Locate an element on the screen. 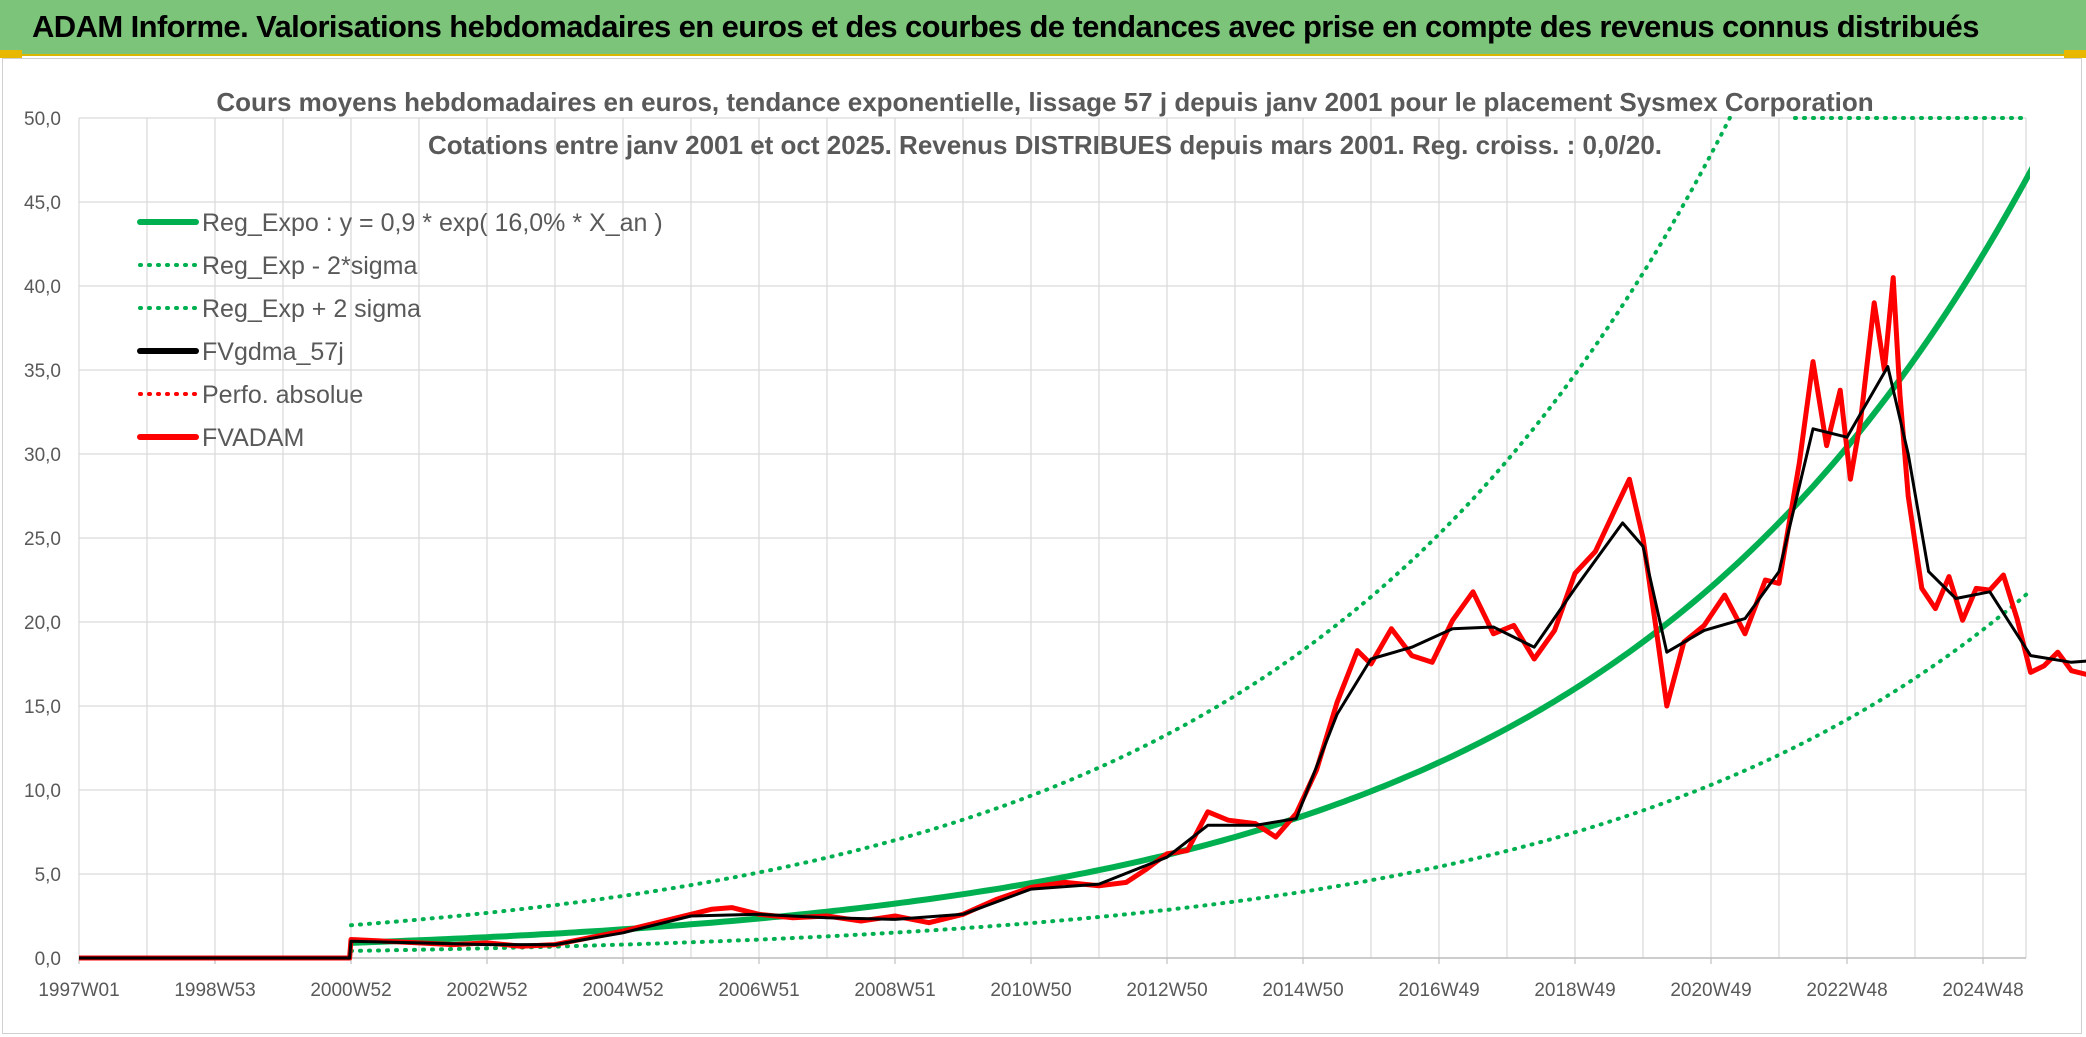  y-tick-label: 0,0 is located at coordinates (48, 959).